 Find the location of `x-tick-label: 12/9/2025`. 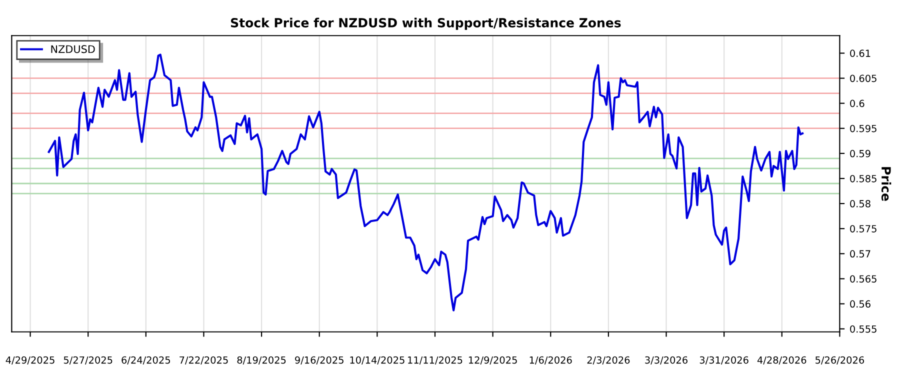

x-tick-label: 12/9/2025 is located at coordinates (492, 360).